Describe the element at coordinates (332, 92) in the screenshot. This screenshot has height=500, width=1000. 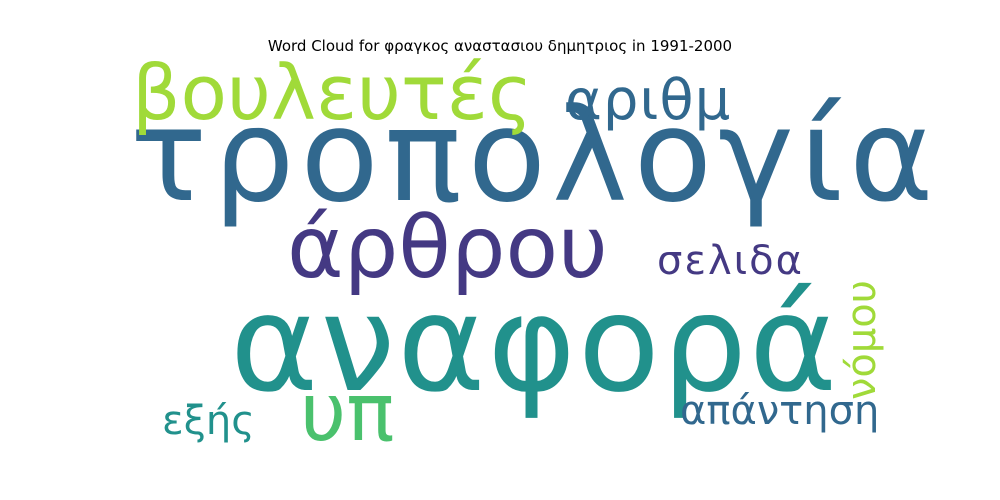
I see `word-vouleutes: βουλευτές` at that location.